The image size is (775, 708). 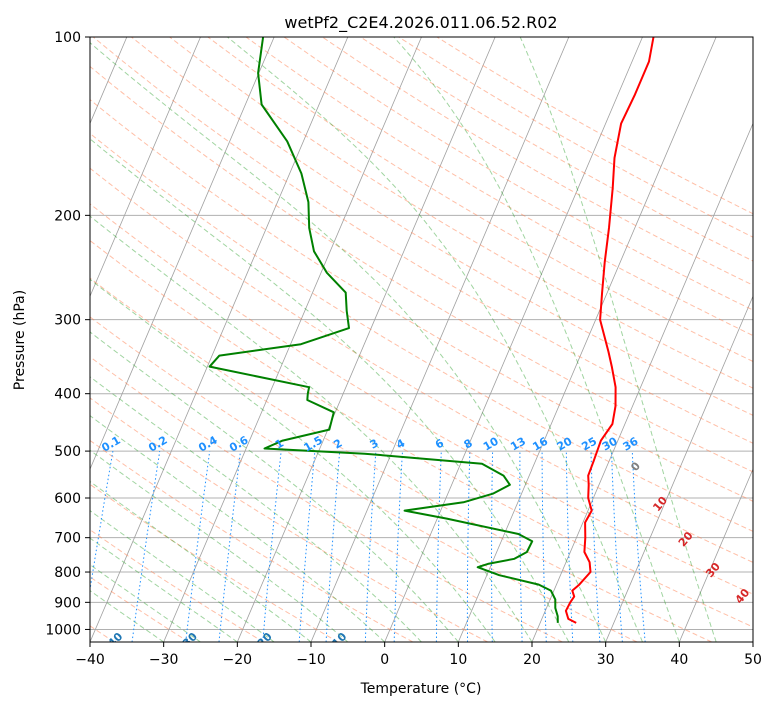 I want to click on temperature-profile-line, so click(x=609, y=330).